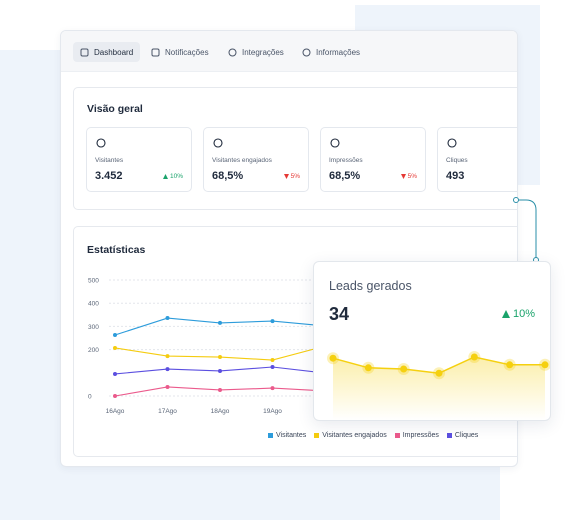 This screenshot has width=576, height=520. Describe the element at coordinates (526, 230) in the screenshot. I see `connector` at that location.